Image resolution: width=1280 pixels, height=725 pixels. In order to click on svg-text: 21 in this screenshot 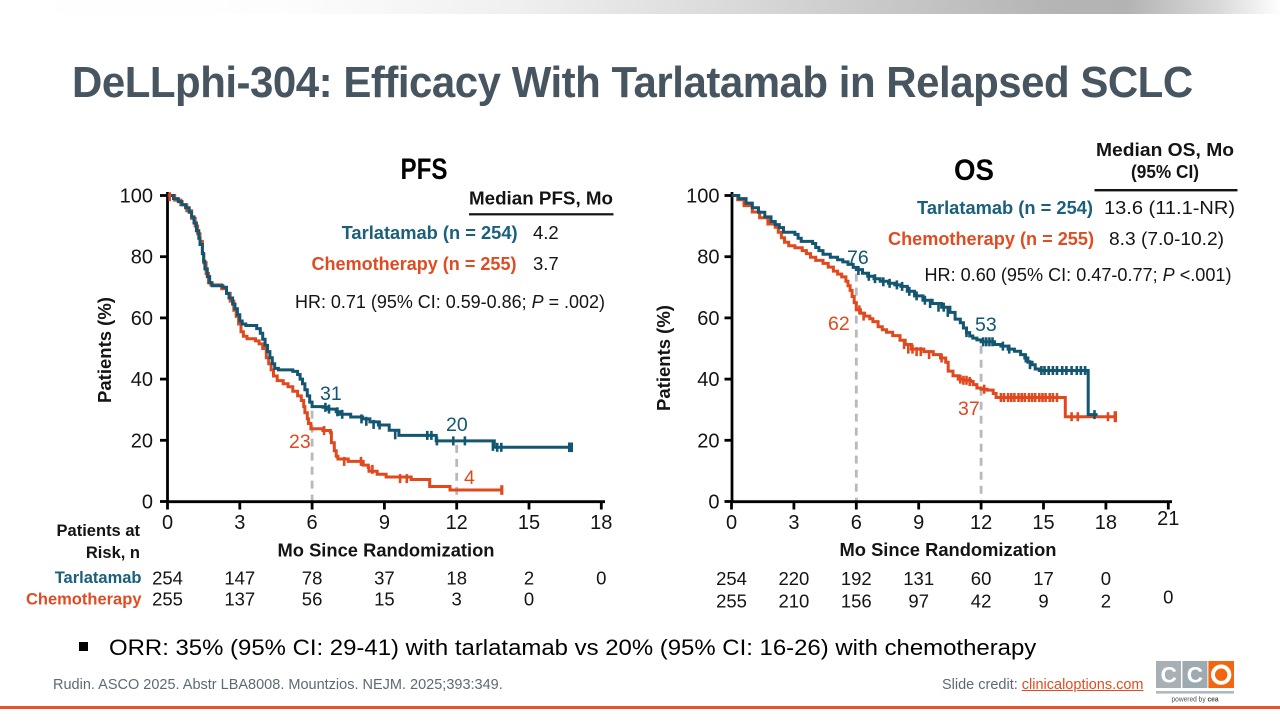, I will do `click(1168, 519)`.